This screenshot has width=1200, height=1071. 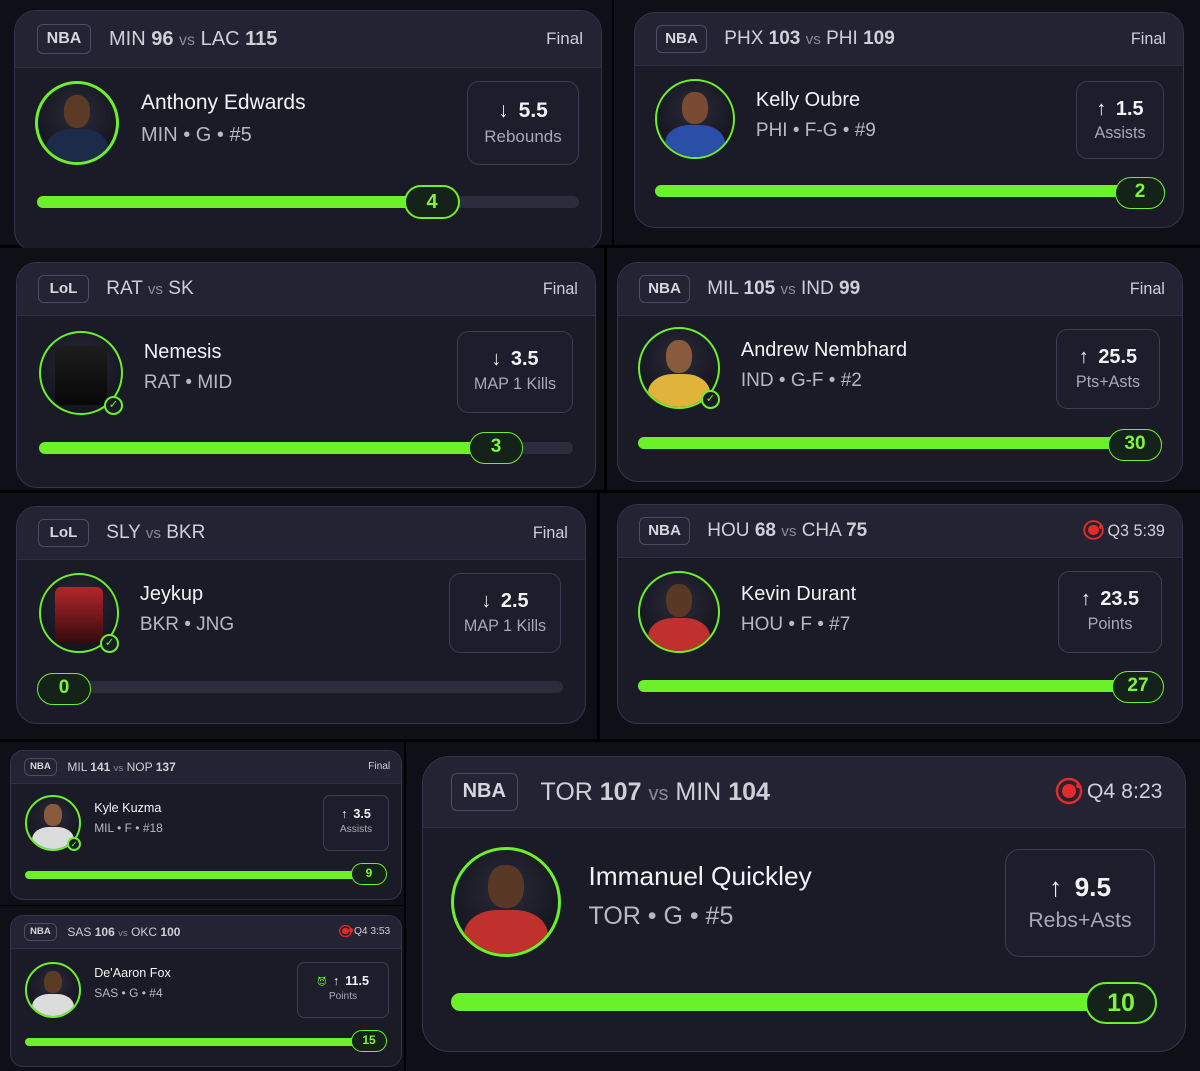 What do you see at coordinates (842, 38) in the screenshot?
I see `team2-name: PHI` at bounding box center [842, 38].